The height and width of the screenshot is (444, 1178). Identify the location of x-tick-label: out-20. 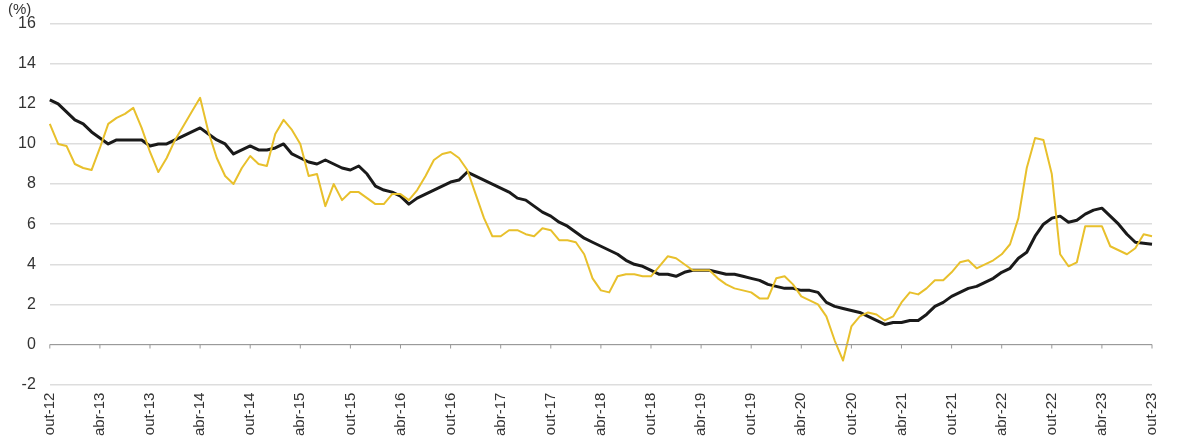
(850, 414).